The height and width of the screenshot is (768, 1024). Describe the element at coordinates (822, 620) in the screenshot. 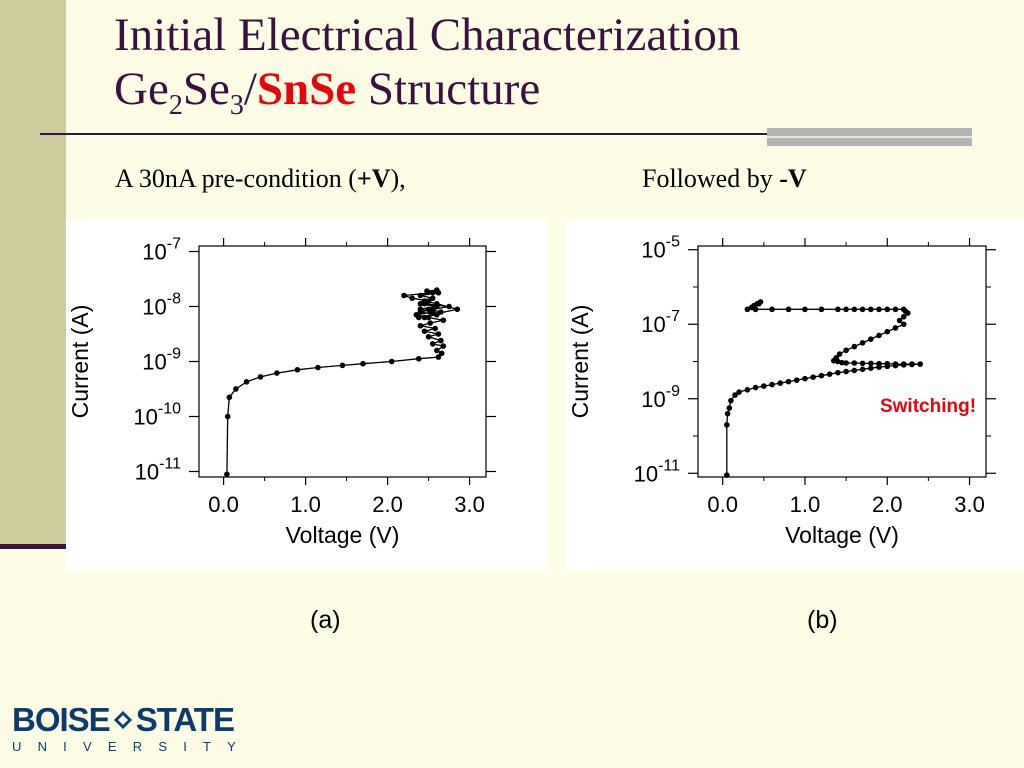

I see `label-b: (b)` at that location.